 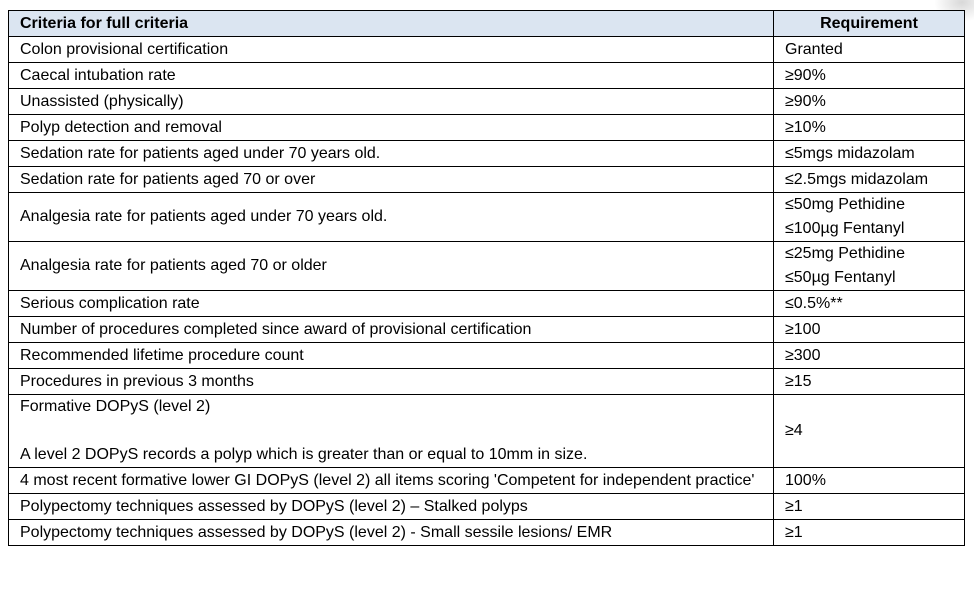 I want to click on requirement-cell-line: 100%, so click(x=805, y=480).